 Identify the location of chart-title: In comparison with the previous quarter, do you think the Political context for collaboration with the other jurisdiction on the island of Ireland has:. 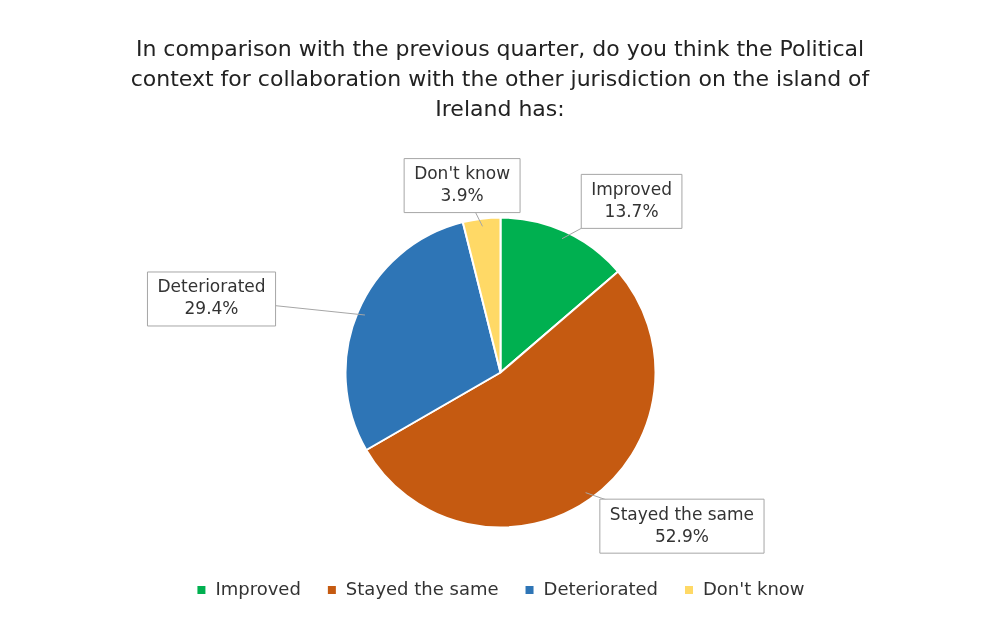
(500, 79).